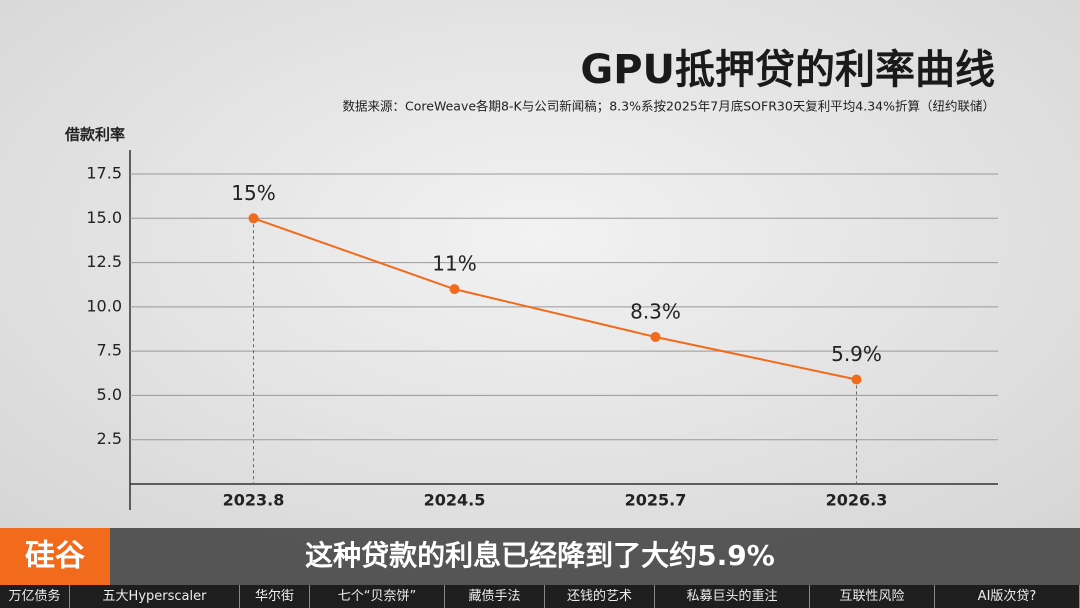 This screenshot has height=608, width=1080. Describe the element at coordinates (104, 305) in the screenshot. I see `y-tick-label: 10.0` at that location.